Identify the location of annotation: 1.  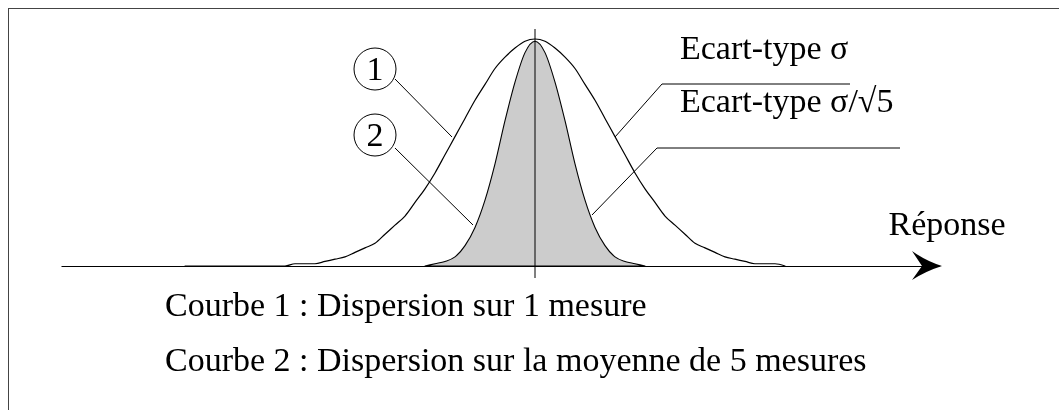
(375, 68).